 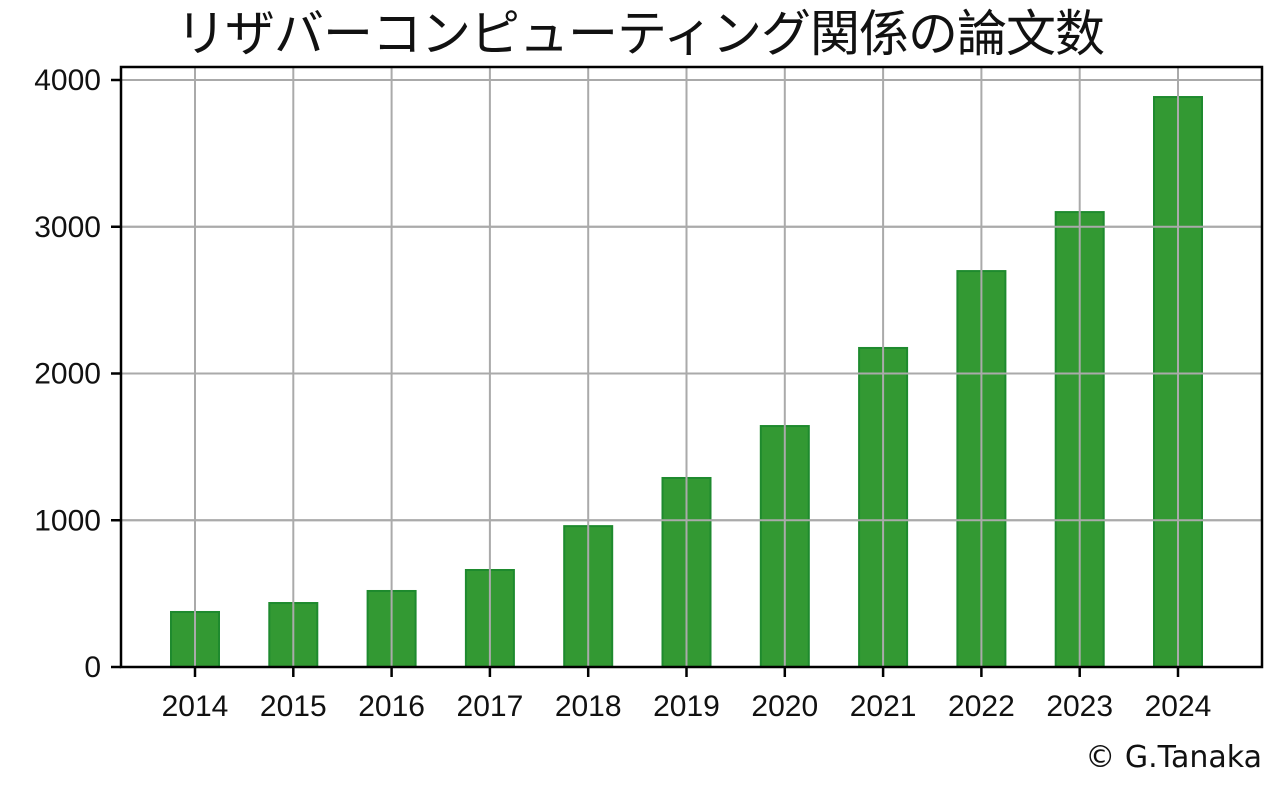 What do you see at coordinates (293, 706) in the screenshot?
I see `x-tick-label: 2015` at bounding box center [293, 706].